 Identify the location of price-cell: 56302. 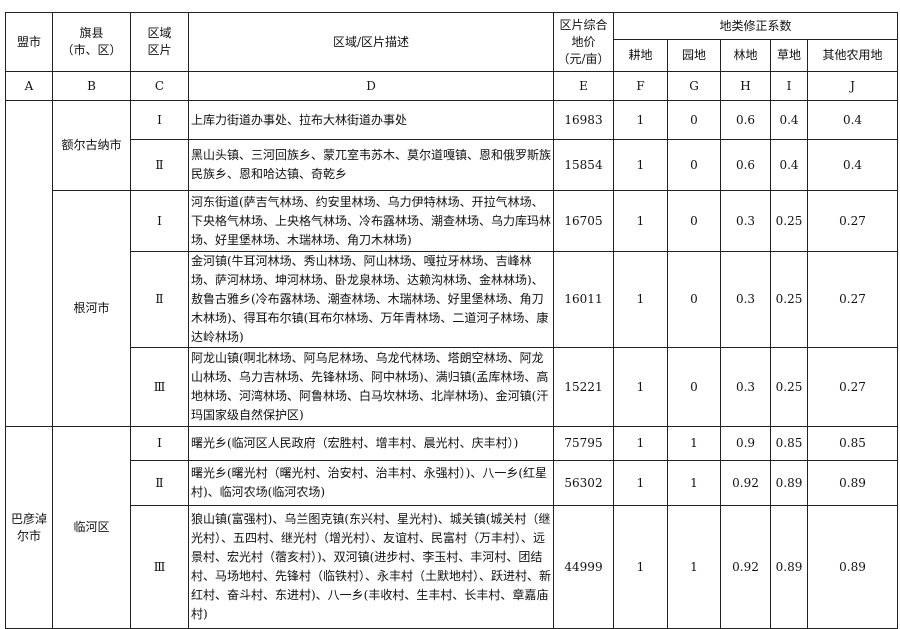
(583, 483).